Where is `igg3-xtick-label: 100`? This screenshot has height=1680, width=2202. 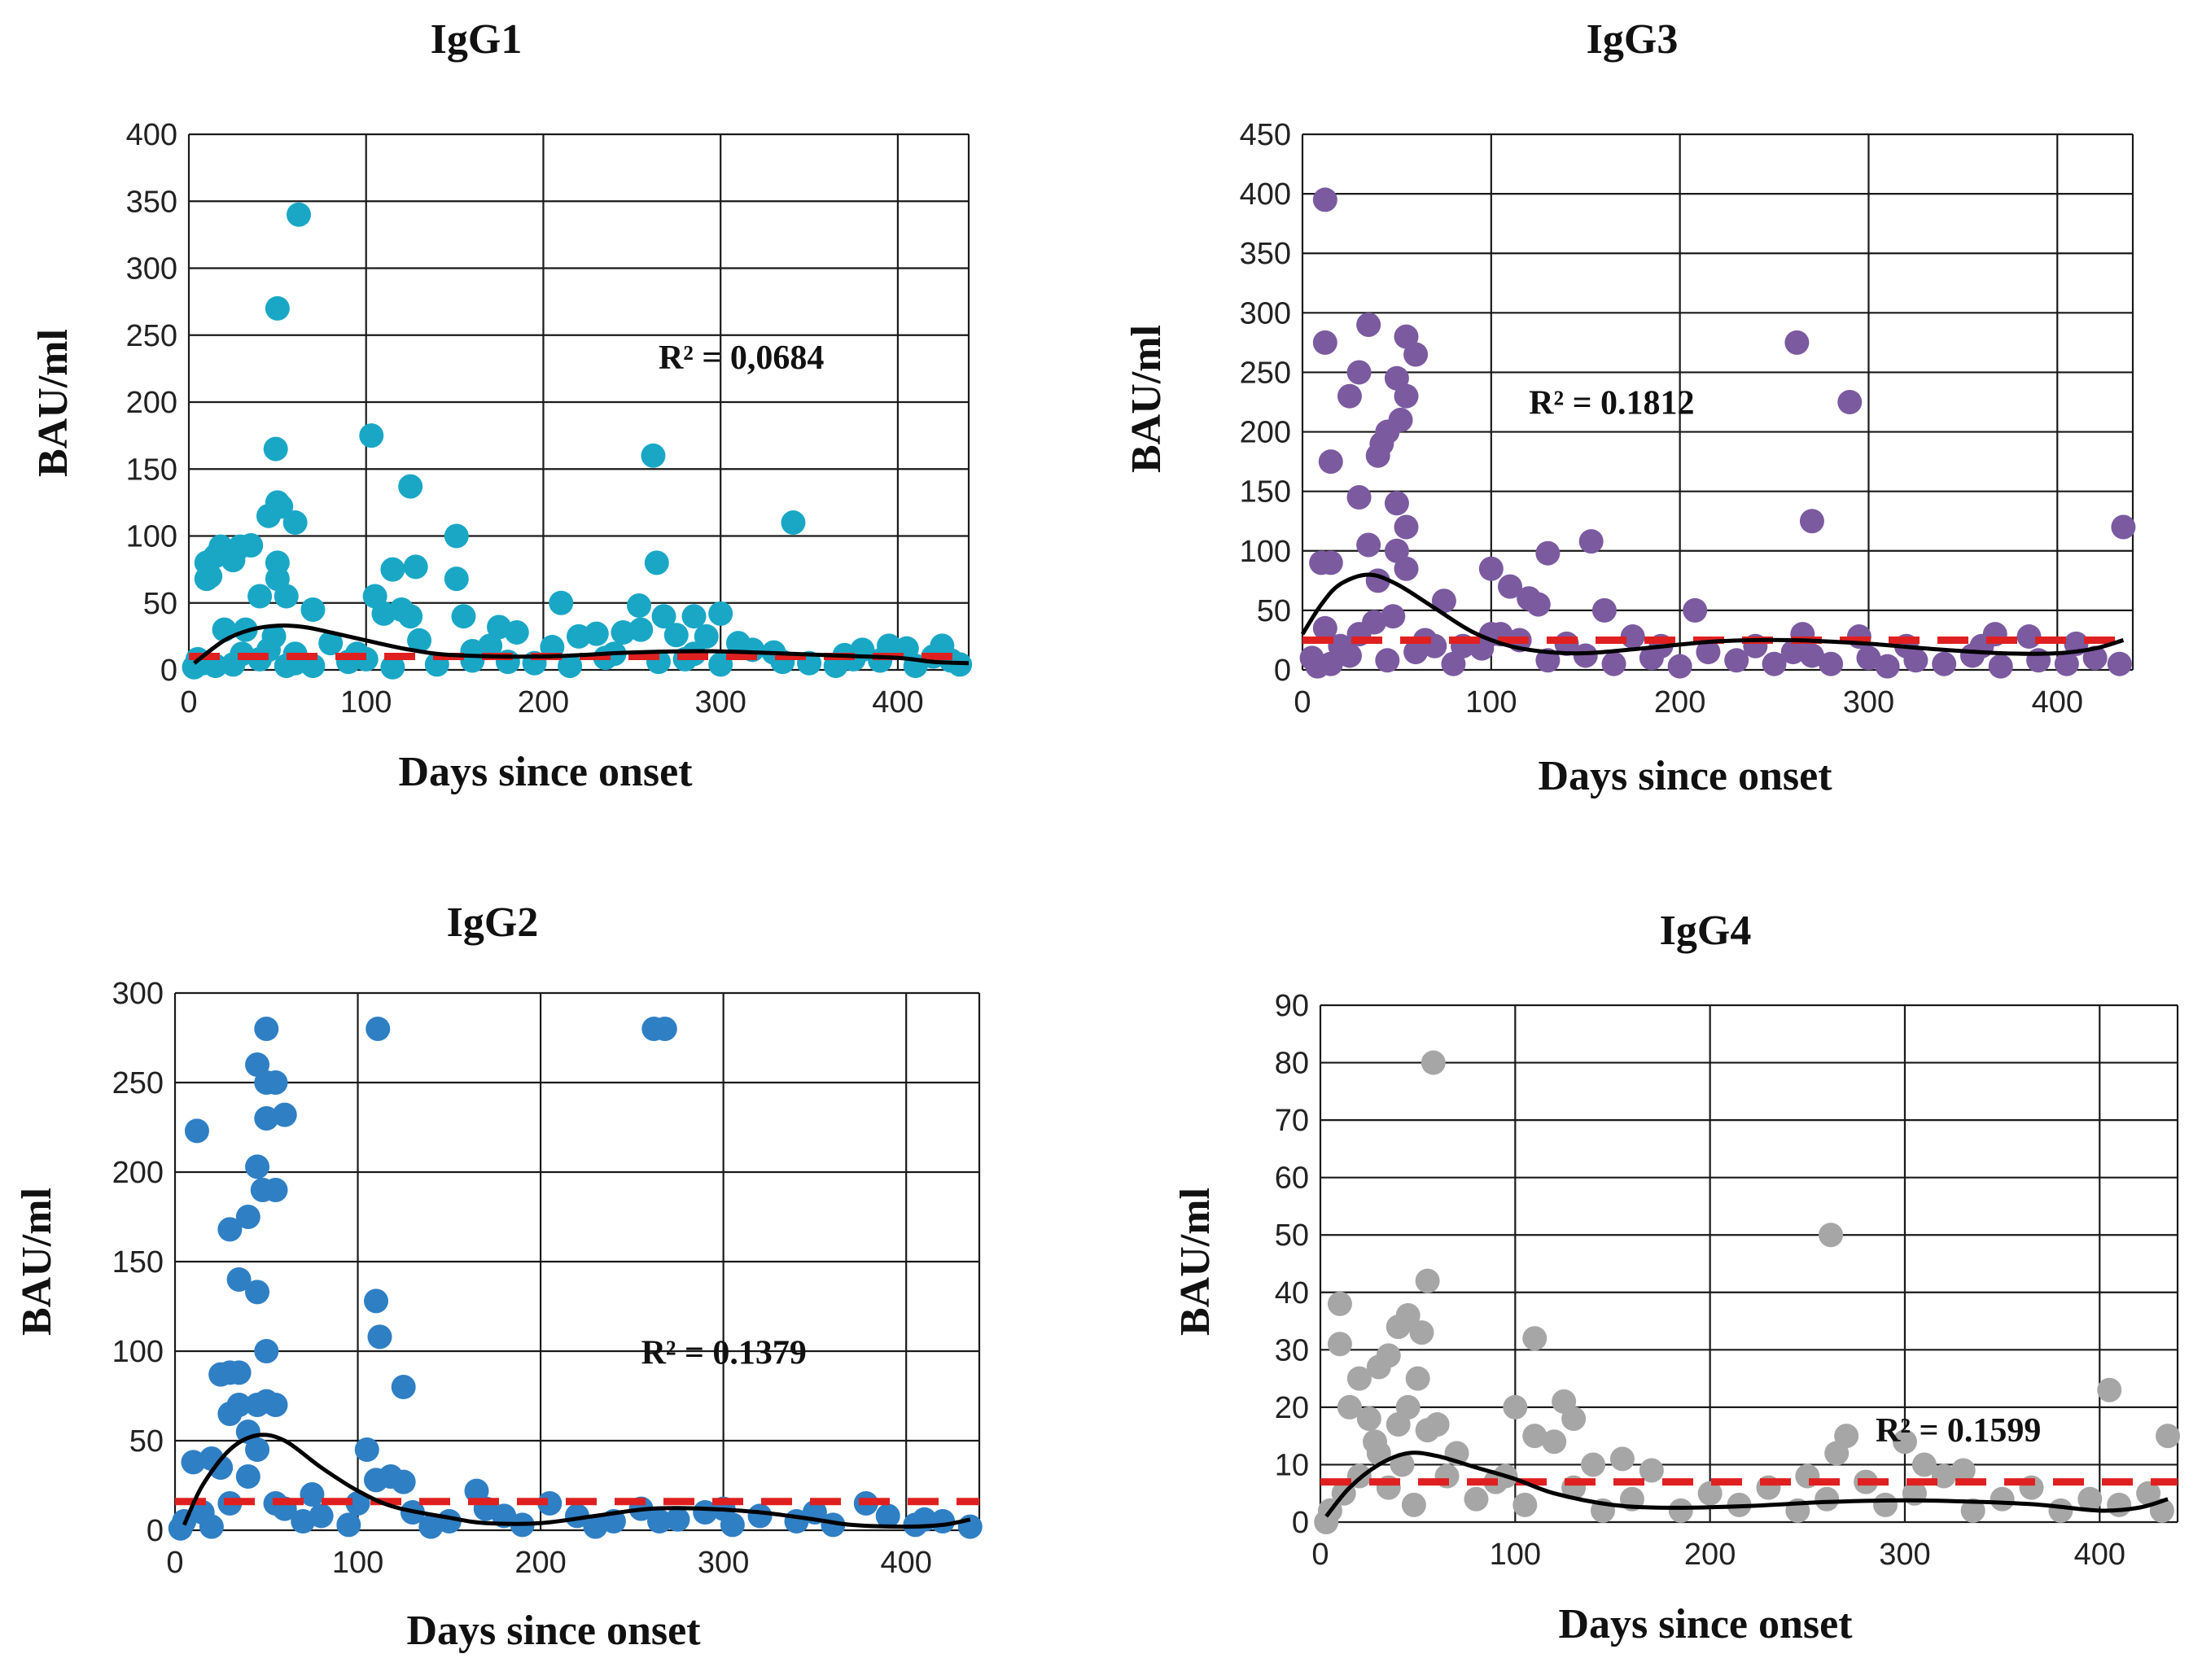 igg3-xtick-label: 100 is located at coordinates (1491, 703).